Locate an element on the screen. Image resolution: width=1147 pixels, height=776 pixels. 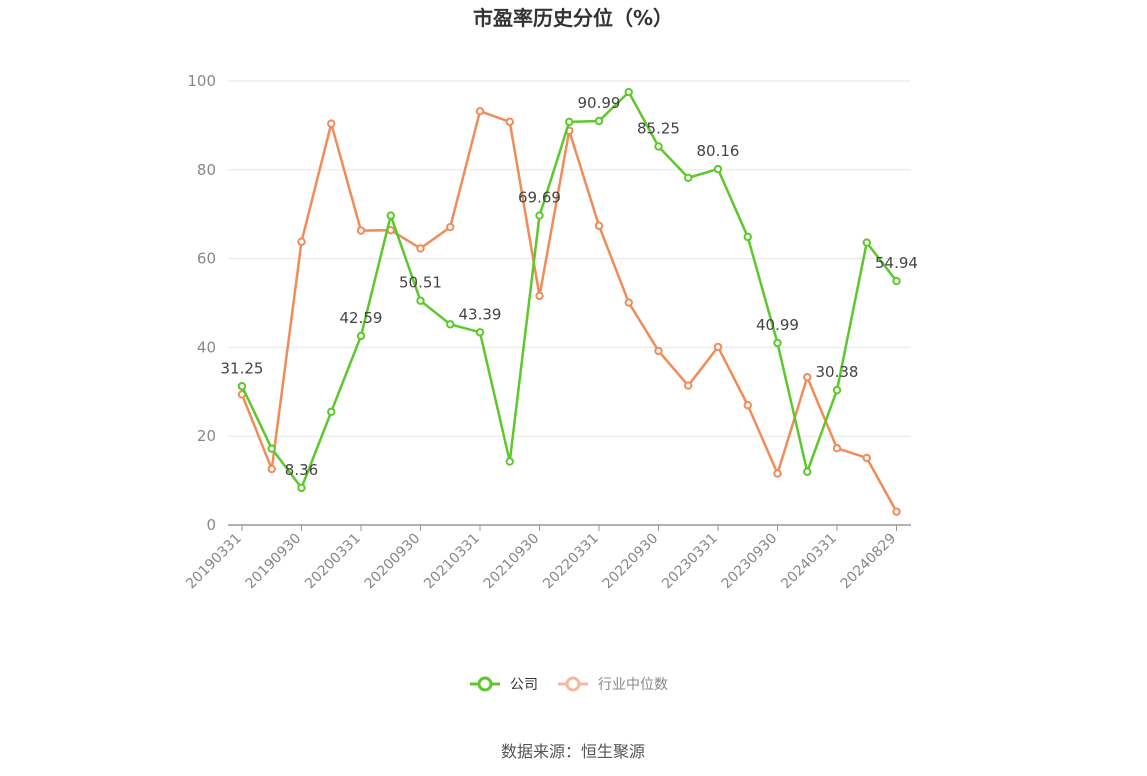
y-tick-label-80: 80 is located at coordinates (206, 170).